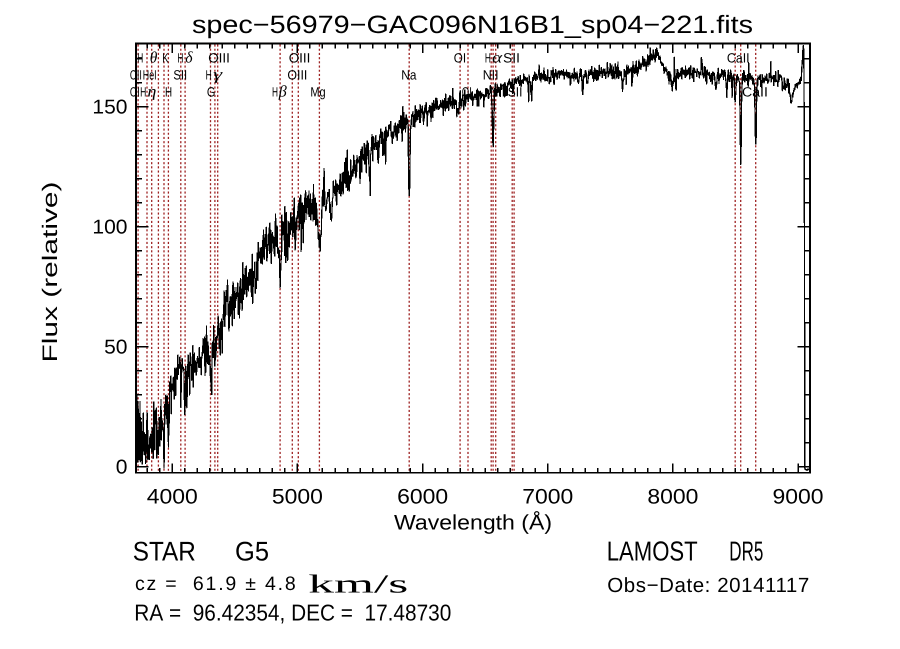 The height and width of the screenshot is (649, 900). I want to click on svg-text: 100, so click(109, 228).